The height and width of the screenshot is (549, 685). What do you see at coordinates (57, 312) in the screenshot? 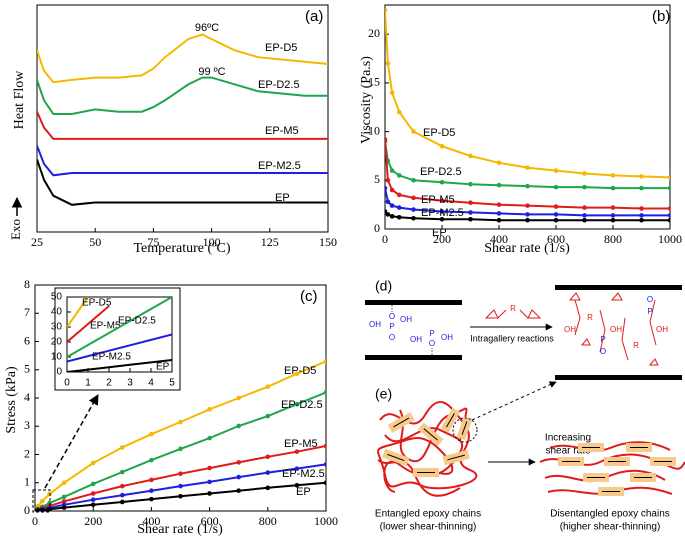
I see `y-tick-label: 40` at bounding box center [57, 312].